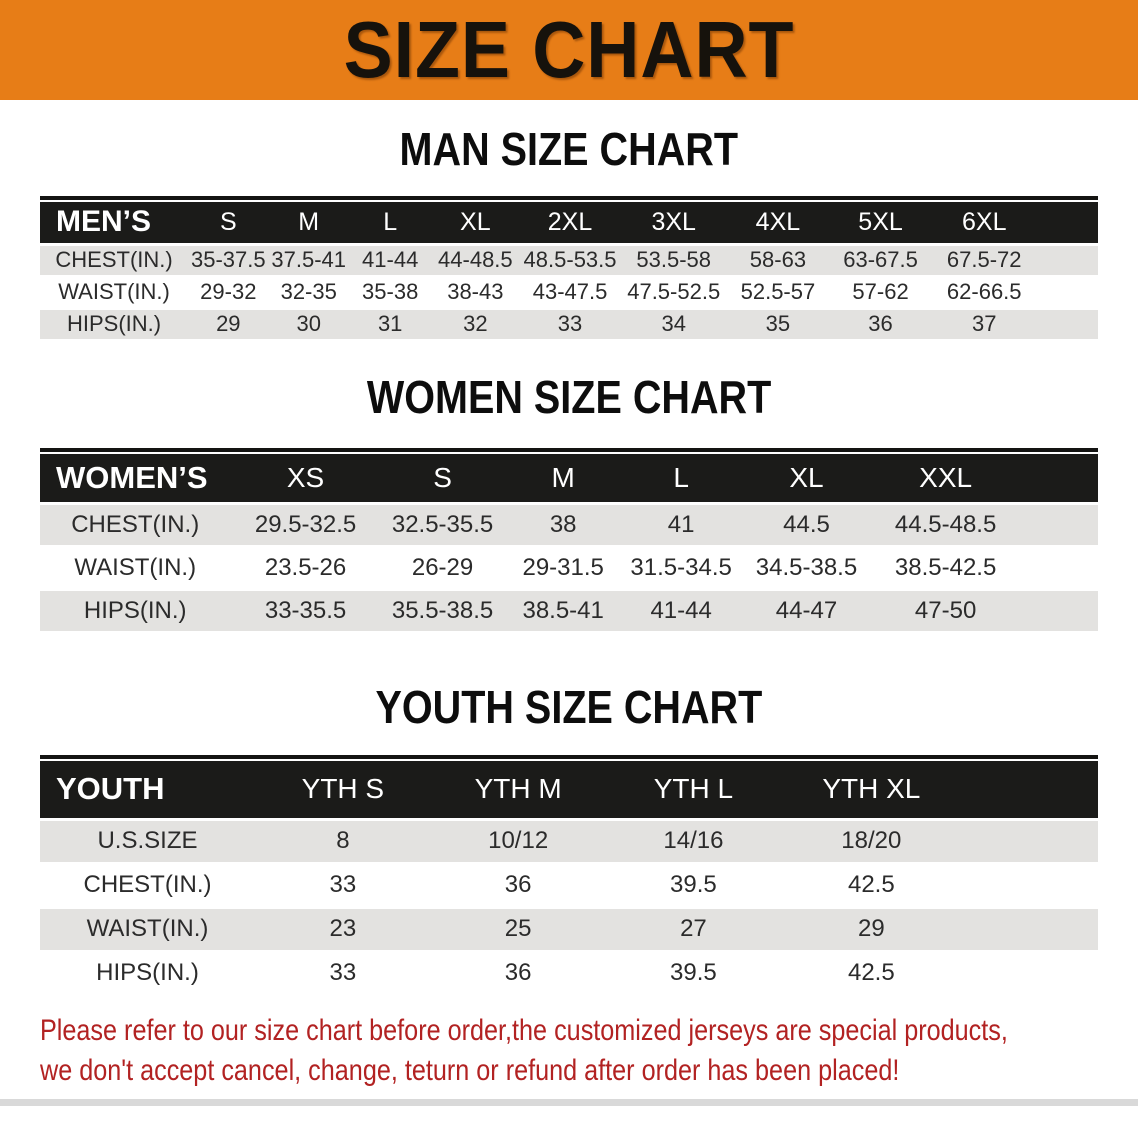 This screenshot has height=1132, width=1138. I want to click on youth-section-heading: YOUTH SIZE CHART, so click(569, 707).